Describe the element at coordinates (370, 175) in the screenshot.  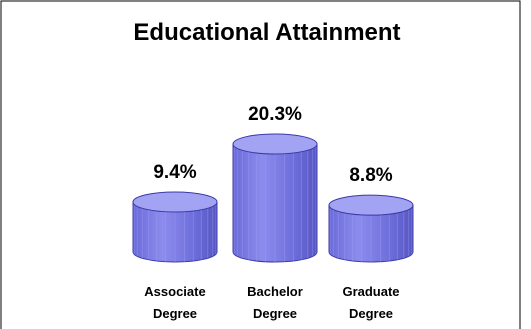
I see `data-label-3: 8.8%` at that location.